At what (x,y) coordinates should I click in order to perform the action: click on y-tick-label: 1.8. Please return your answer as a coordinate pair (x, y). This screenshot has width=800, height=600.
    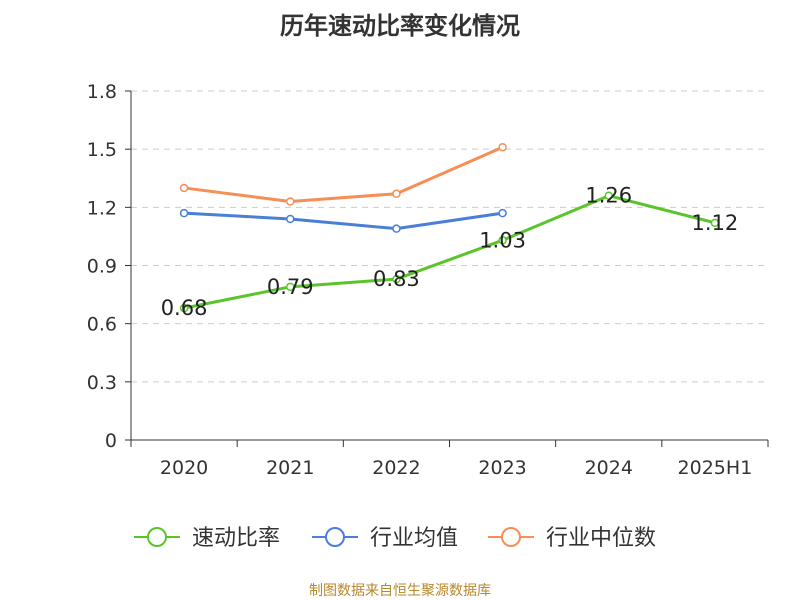
    Looking at the image, I should click on (102, 92).